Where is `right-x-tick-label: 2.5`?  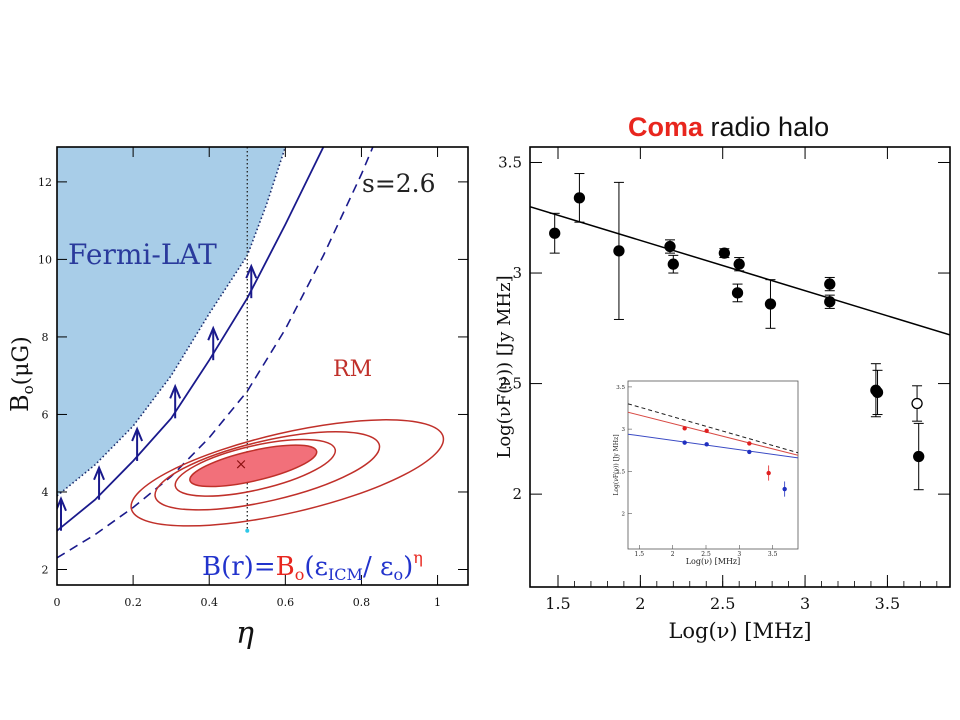 right-x-tick-label: 2.5 is located at coordinates (722, 603).